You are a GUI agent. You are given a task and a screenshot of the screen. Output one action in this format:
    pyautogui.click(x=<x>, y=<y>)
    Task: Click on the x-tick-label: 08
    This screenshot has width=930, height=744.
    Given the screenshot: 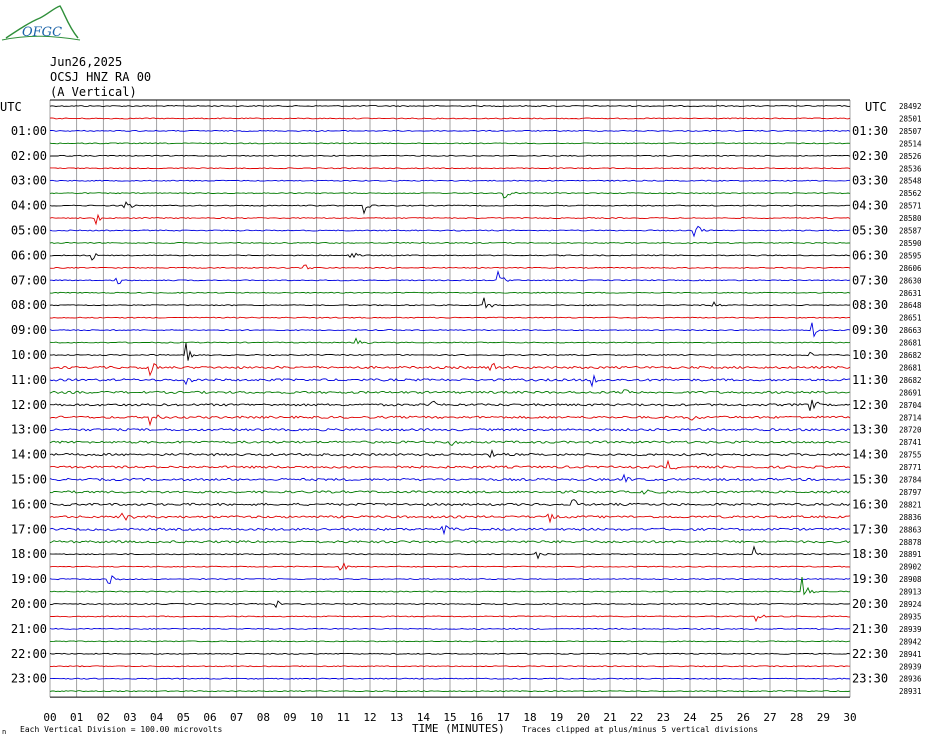 What is the action you would take?
    pyautogui.click(x=263, y=717)
    